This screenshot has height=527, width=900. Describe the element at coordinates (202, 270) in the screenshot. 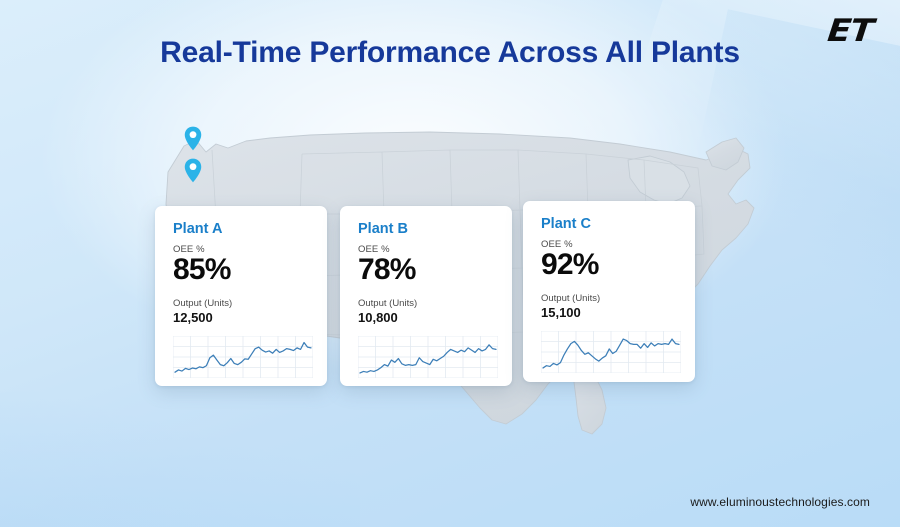

I see `plant-card-a-oee-value: 85%` at that location.